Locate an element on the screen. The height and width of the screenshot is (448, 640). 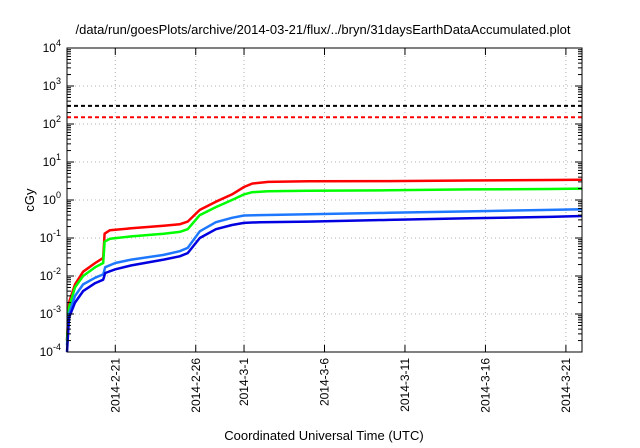
y-tick-label: 10⁴ is located at coordinates (52, 46).